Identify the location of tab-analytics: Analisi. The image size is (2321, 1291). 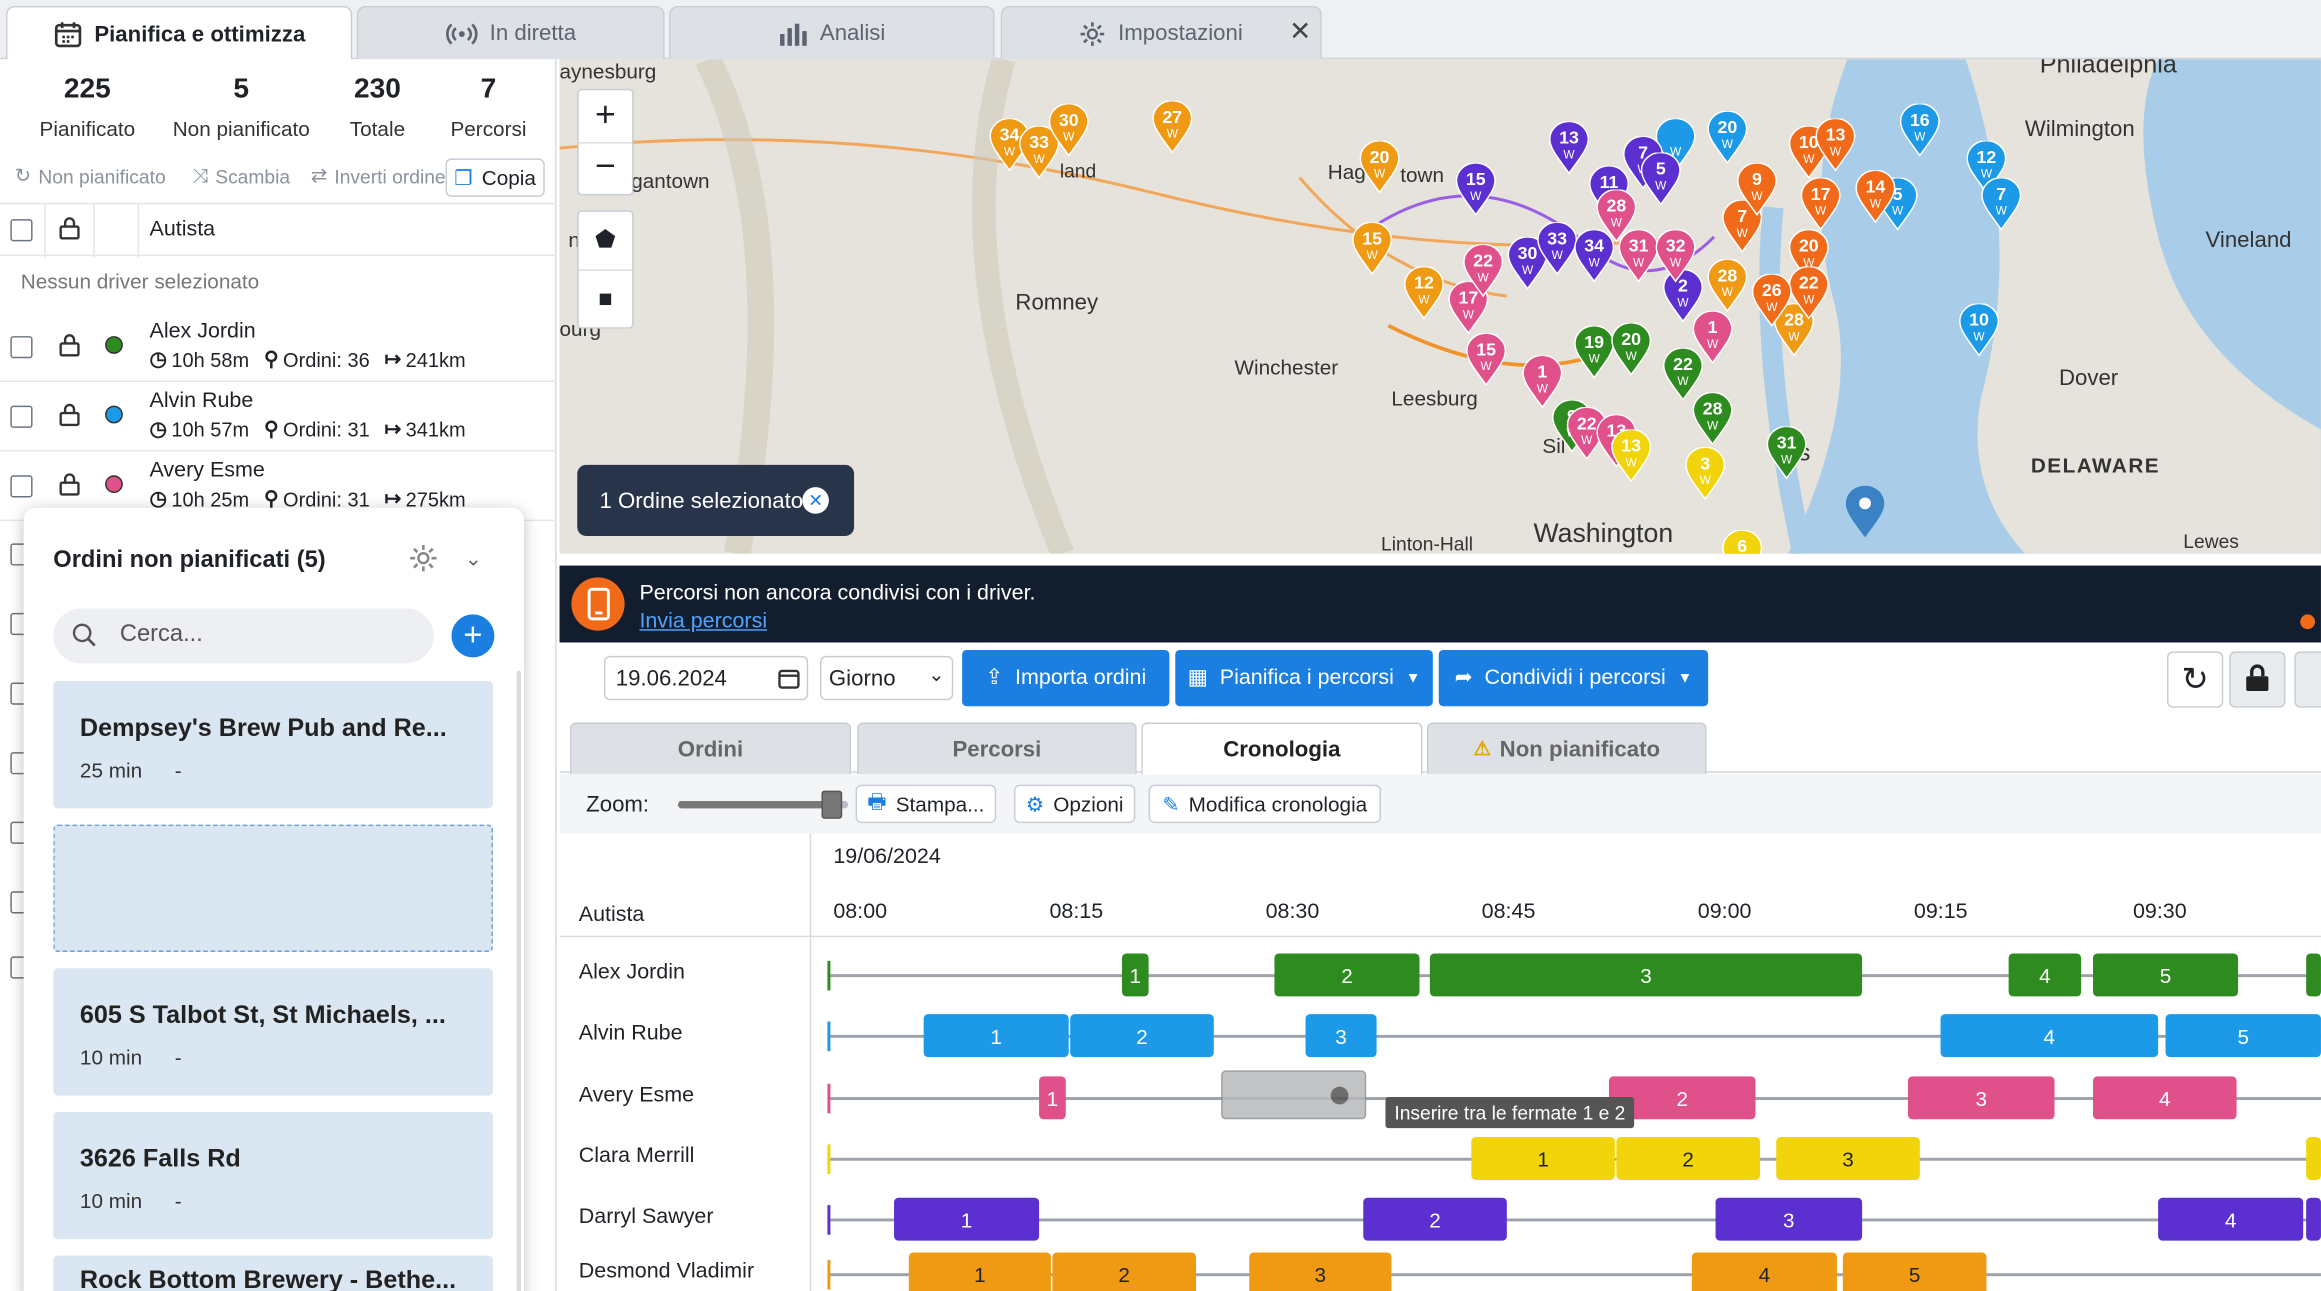
(832, 32).